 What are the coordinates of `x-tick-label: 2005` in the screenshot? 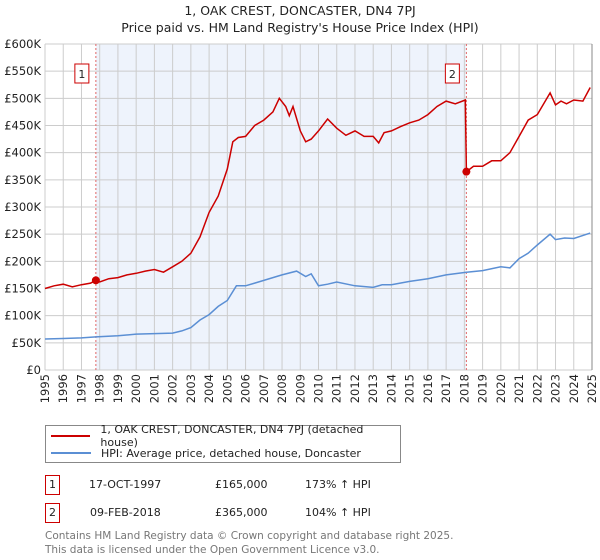 It's located at (227, 388).